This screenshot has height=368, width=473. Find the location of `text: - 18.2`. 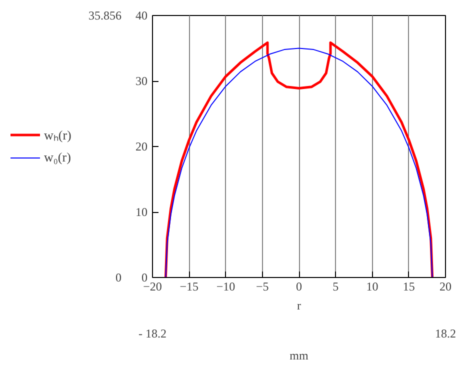

text: - 18.2 is located at coordinates (152, 333).